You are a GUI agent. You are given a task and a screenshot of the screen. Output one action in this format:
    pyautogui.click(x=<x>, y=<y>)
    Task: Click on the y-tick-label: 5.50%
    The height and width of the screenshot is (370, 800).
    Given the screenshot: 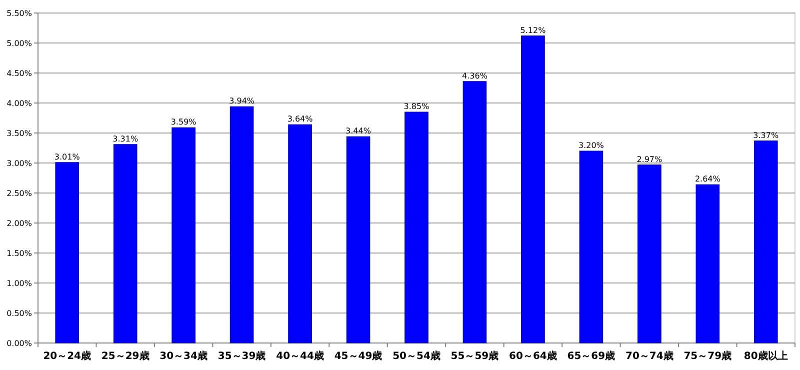 What is the action you would take?
    pyautogui.click(x=19, y=13)
    